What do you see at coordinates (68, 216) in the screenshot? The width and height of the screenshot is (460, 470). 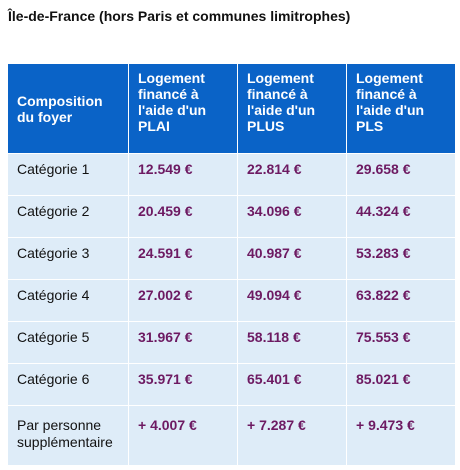 I see `row-label: Catégorie 2` at bounding box center [68, 216].